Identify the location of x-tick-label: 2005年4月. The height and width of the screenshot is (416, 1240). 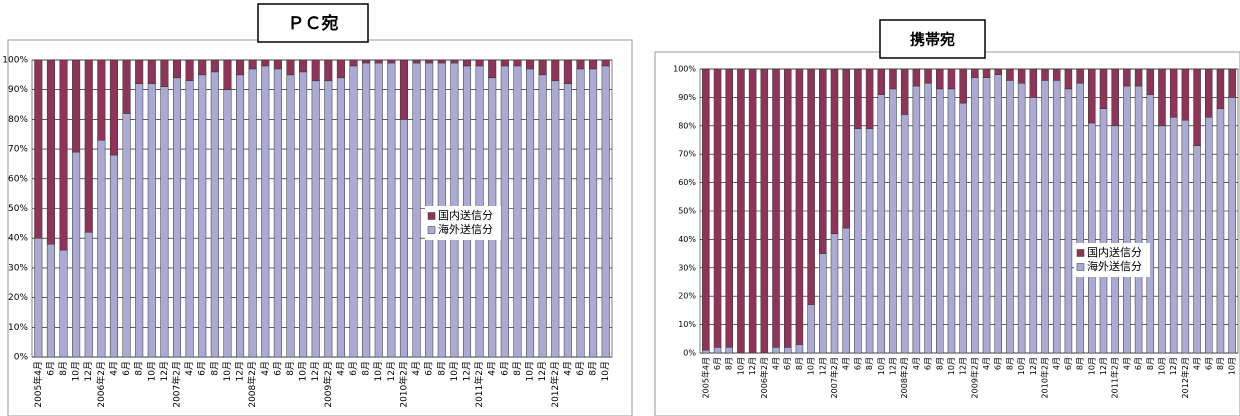
(705, 377).